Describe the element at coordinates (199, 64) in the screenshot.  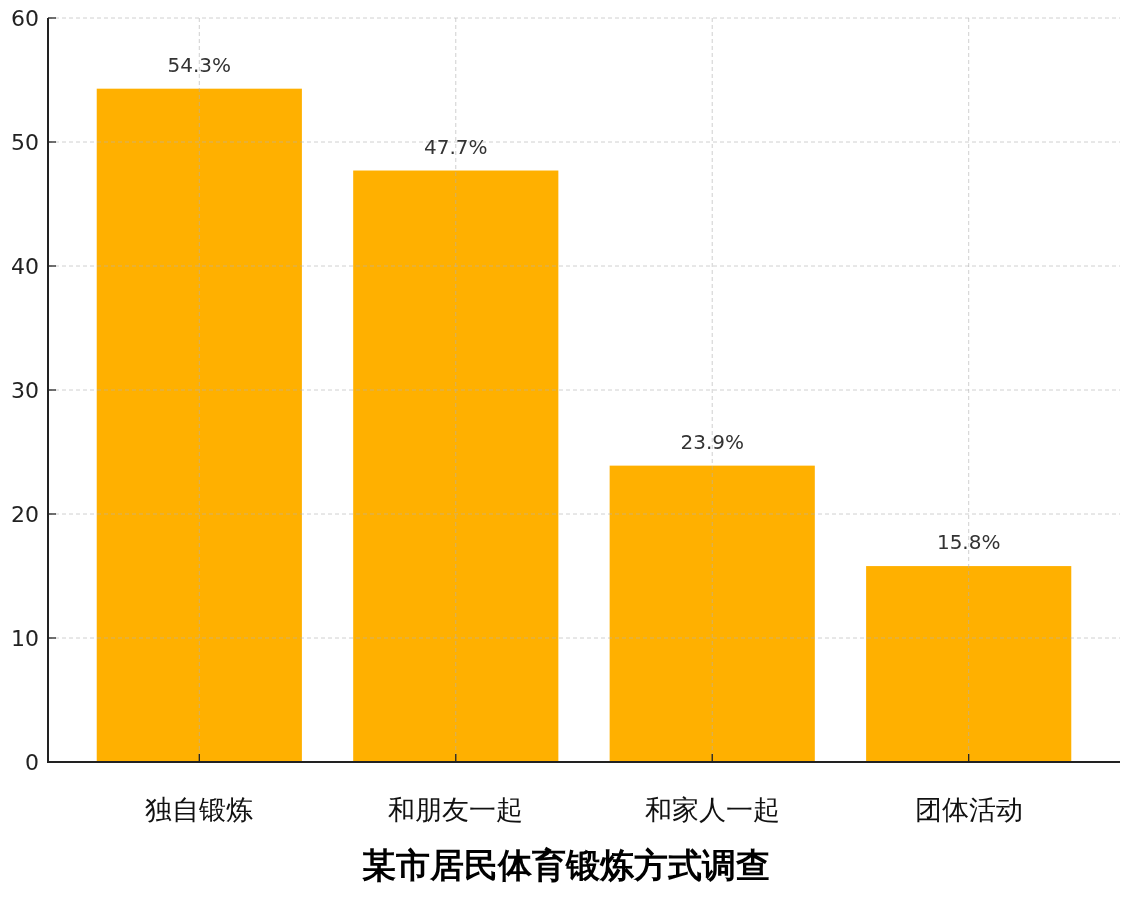
I see `data-label: 54.3%` at that location.